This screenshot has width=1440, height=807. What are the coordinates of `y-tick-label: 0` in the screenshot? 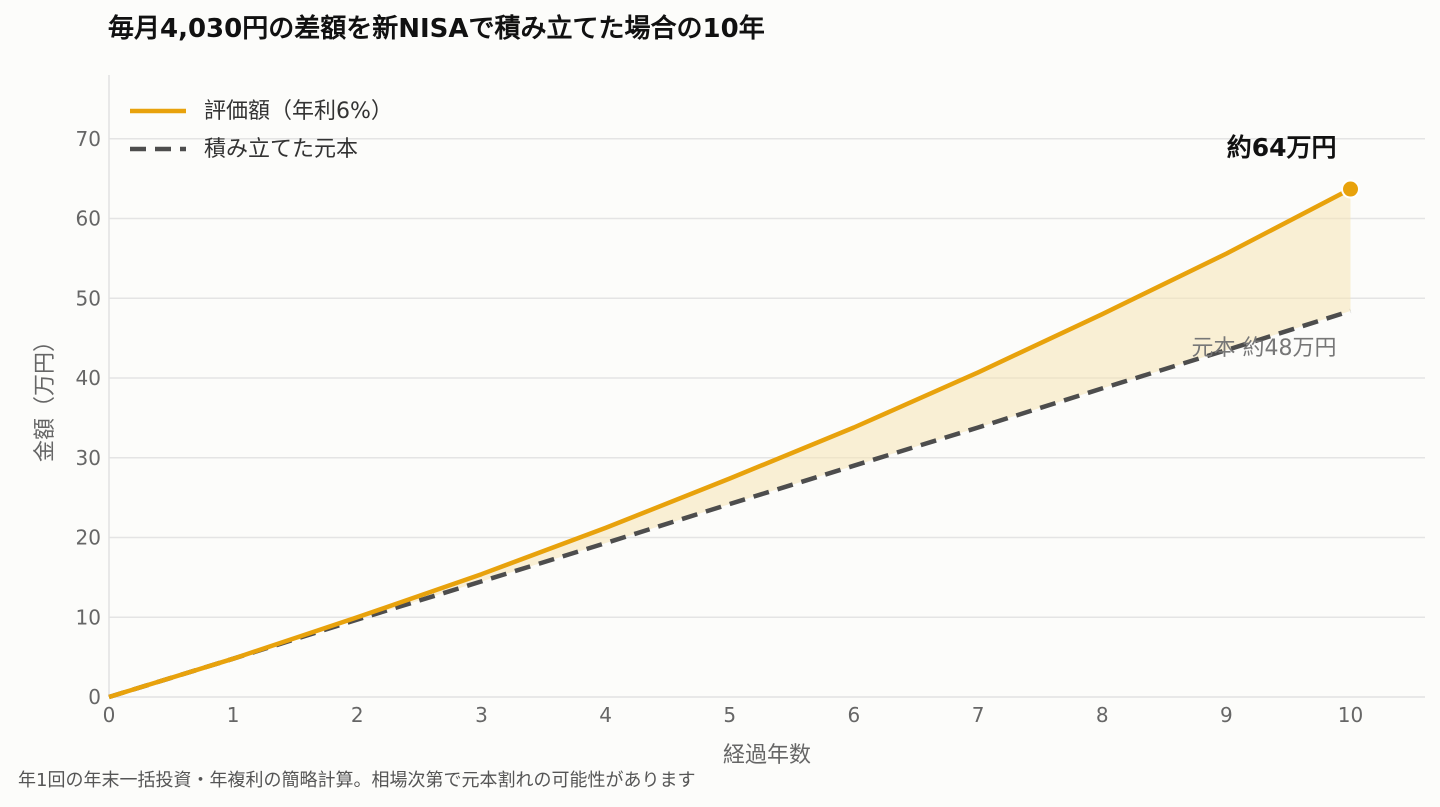 It's located at (94, 697).